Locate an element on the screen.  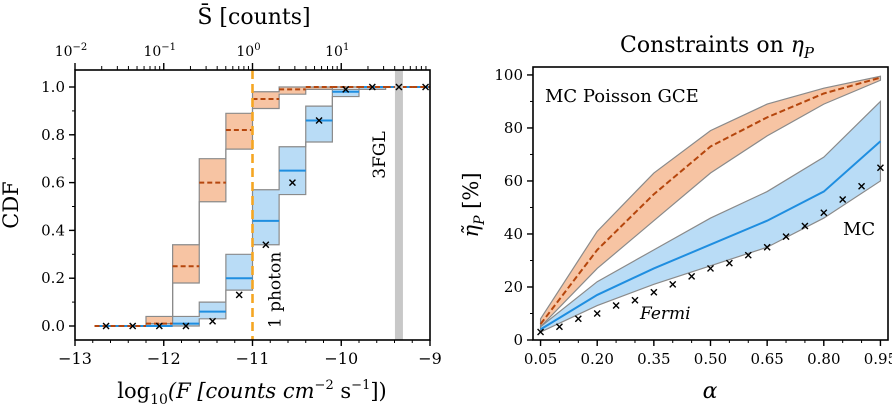
cdf-fermi-point-1-b is located at coordinates (133, 326).